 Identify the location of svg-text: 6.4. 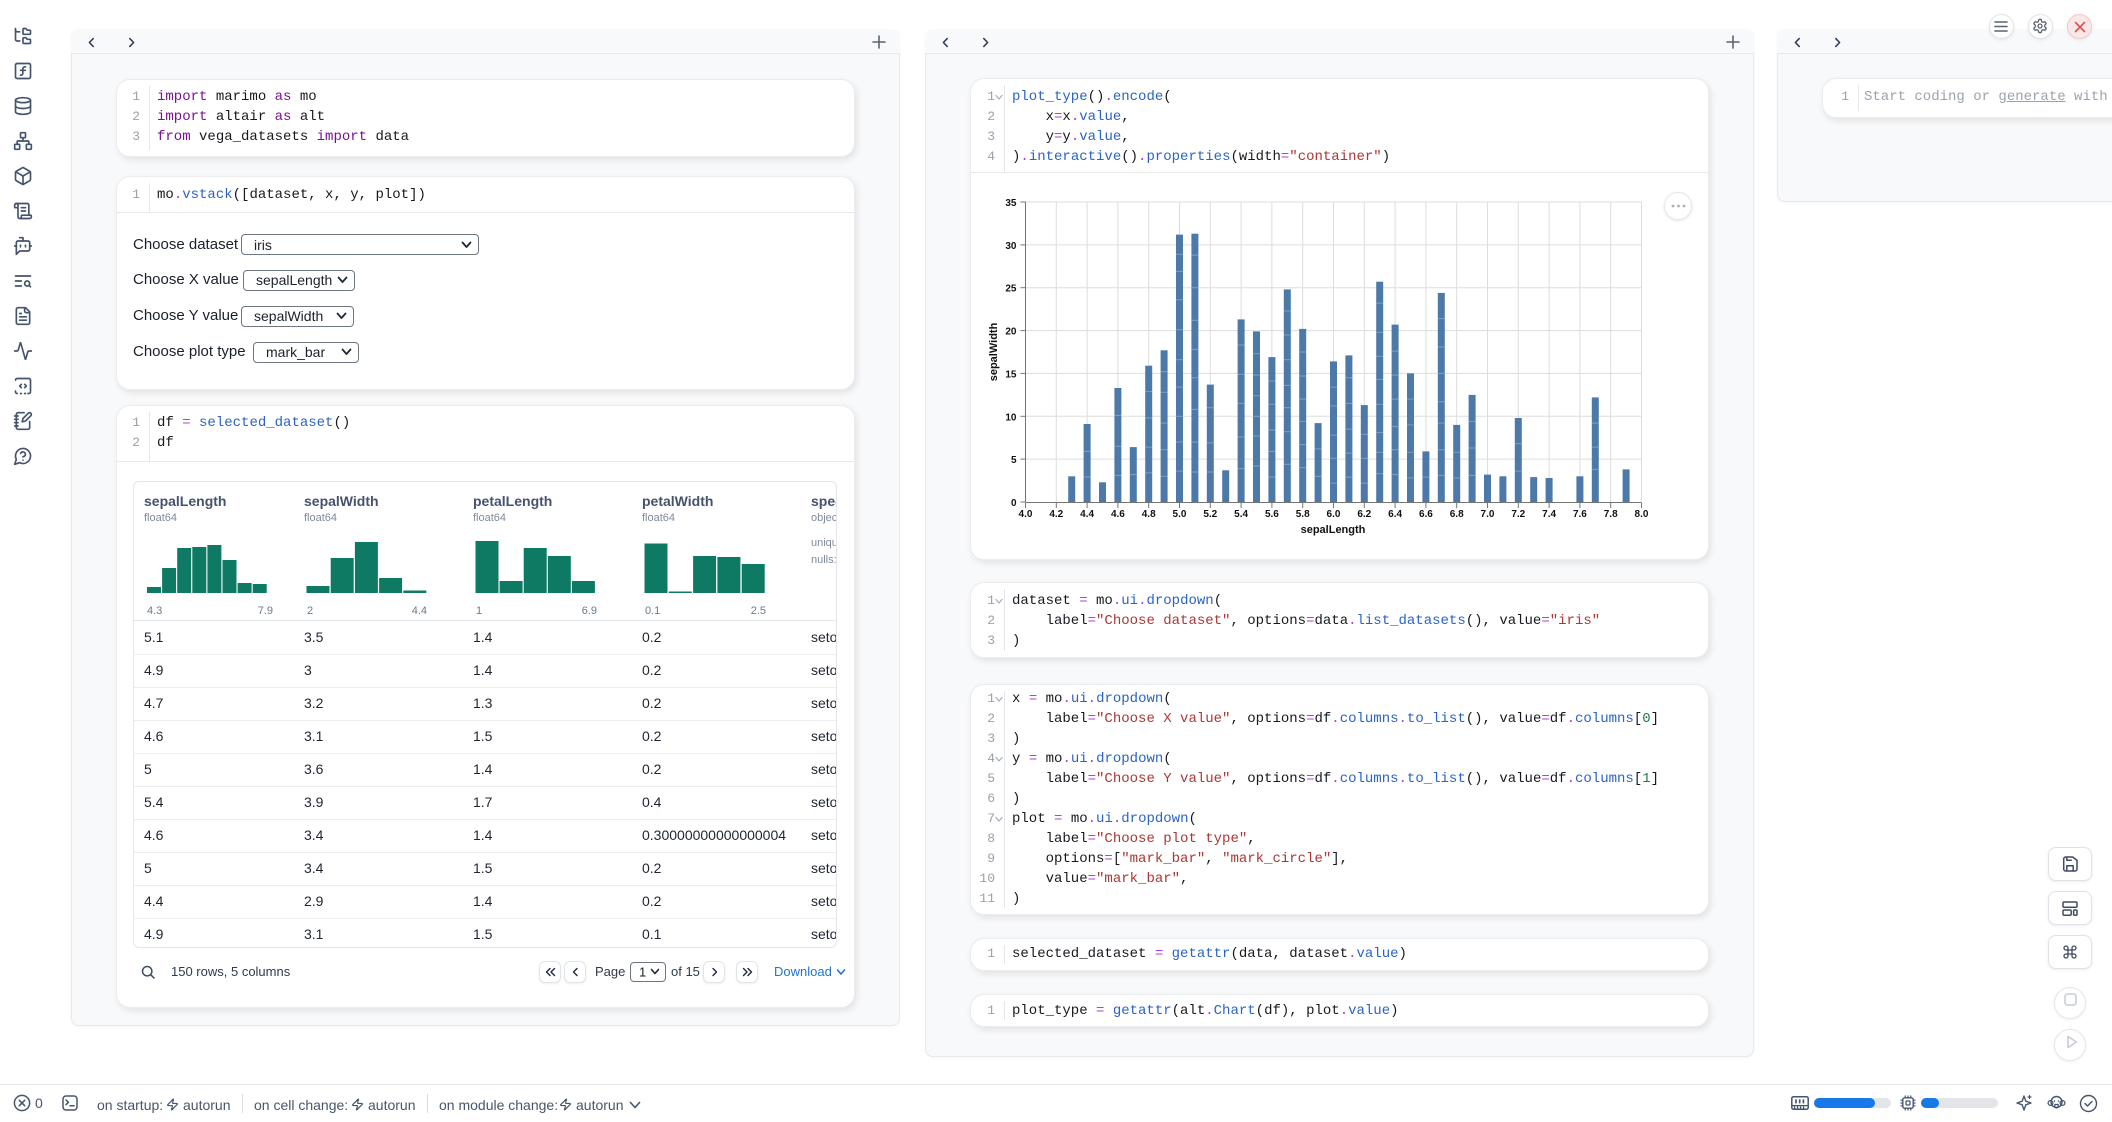
(1395, 514).